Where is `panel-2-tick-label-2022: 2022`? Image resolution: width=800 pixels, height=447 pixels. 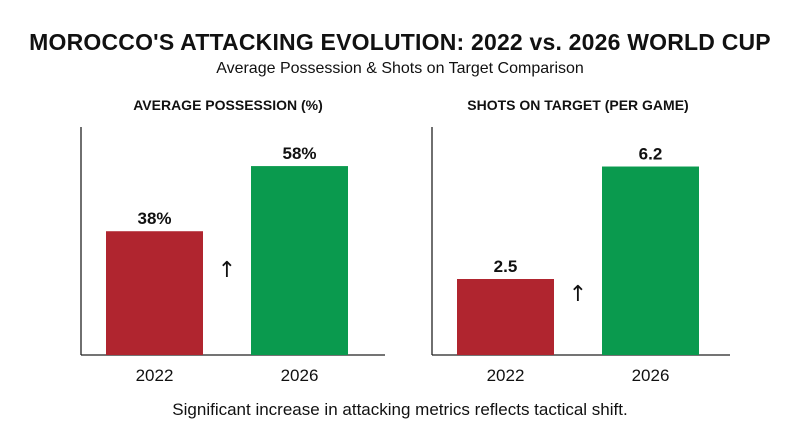
panel-2-tick-label-2022: 2022 is located at coordinates (506, 375).